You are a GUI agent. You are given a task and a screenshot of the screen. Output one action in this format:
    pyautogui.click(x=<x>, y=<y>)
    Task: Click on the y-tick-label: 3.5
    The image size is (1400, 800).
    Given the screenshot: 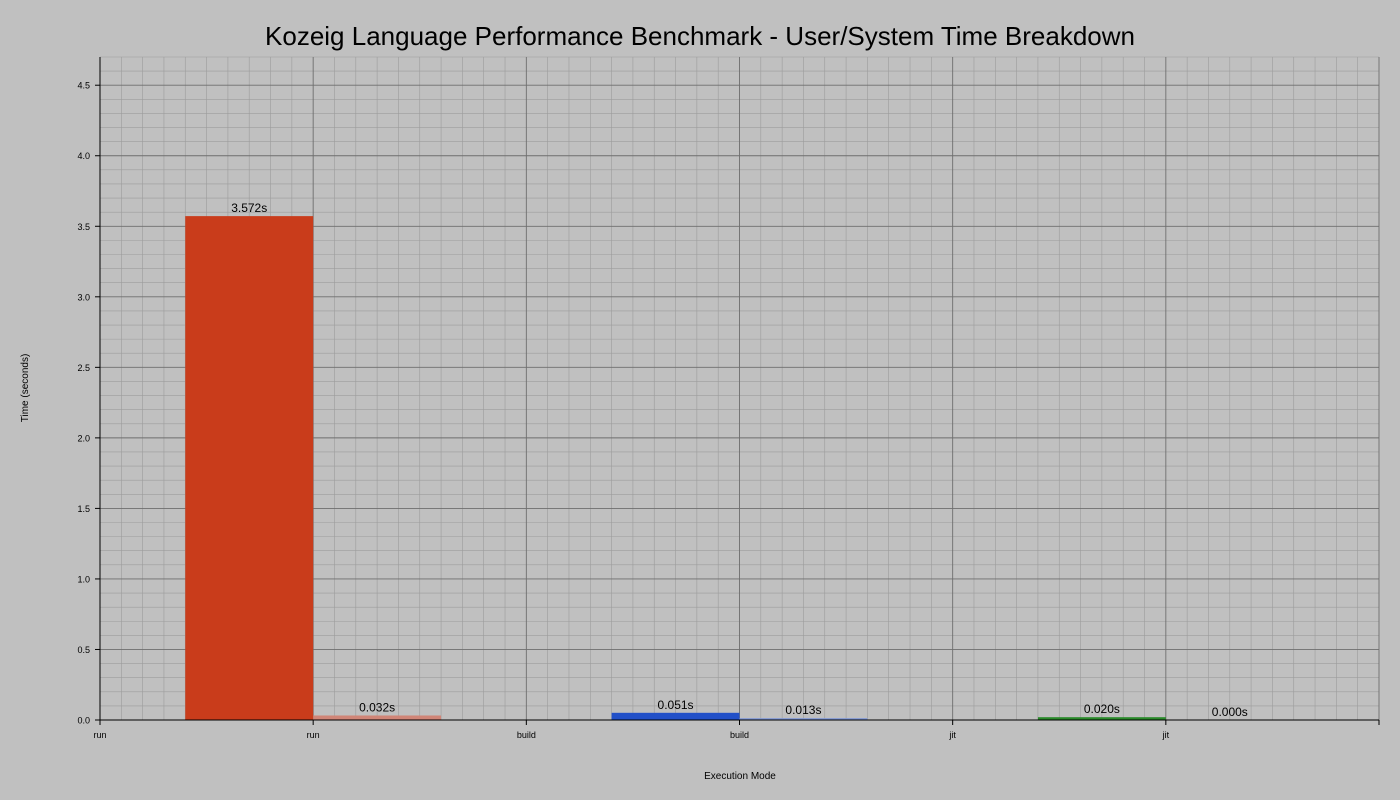 What is the action you would take?
    pyautogui.click(x=83, y=227)
    